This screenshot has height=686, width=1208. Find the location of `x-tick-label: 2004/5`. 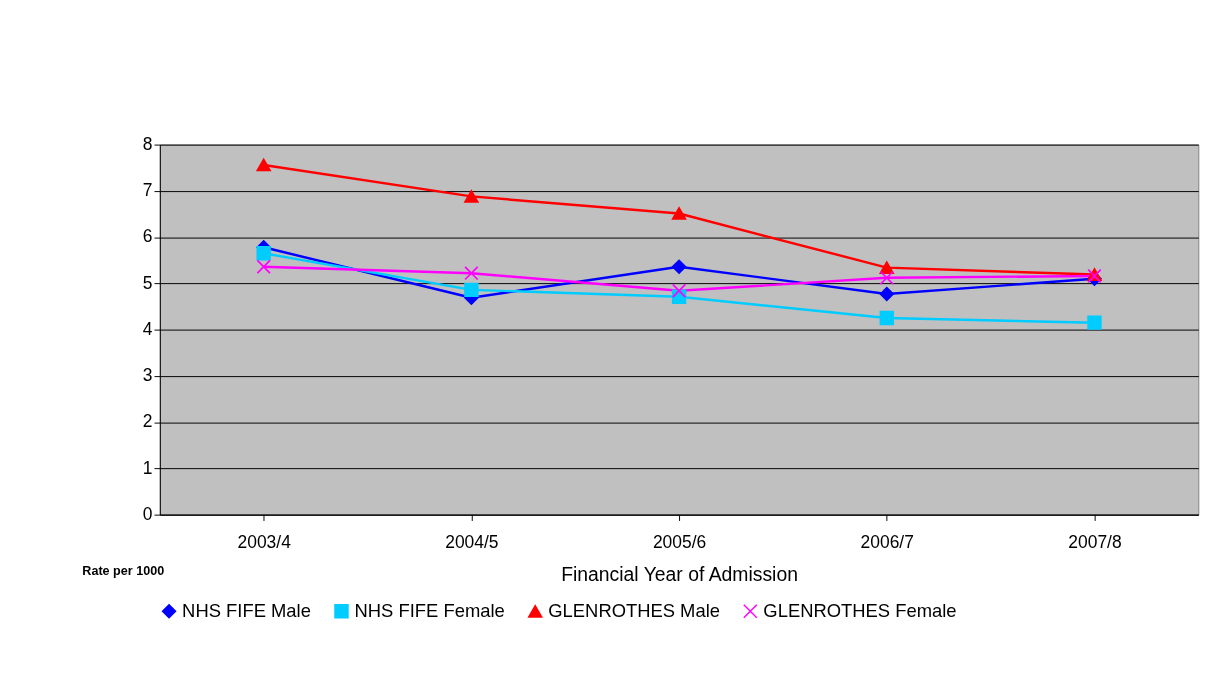

x-tick-label: 2004/5 is located at coordinates (472, 542).